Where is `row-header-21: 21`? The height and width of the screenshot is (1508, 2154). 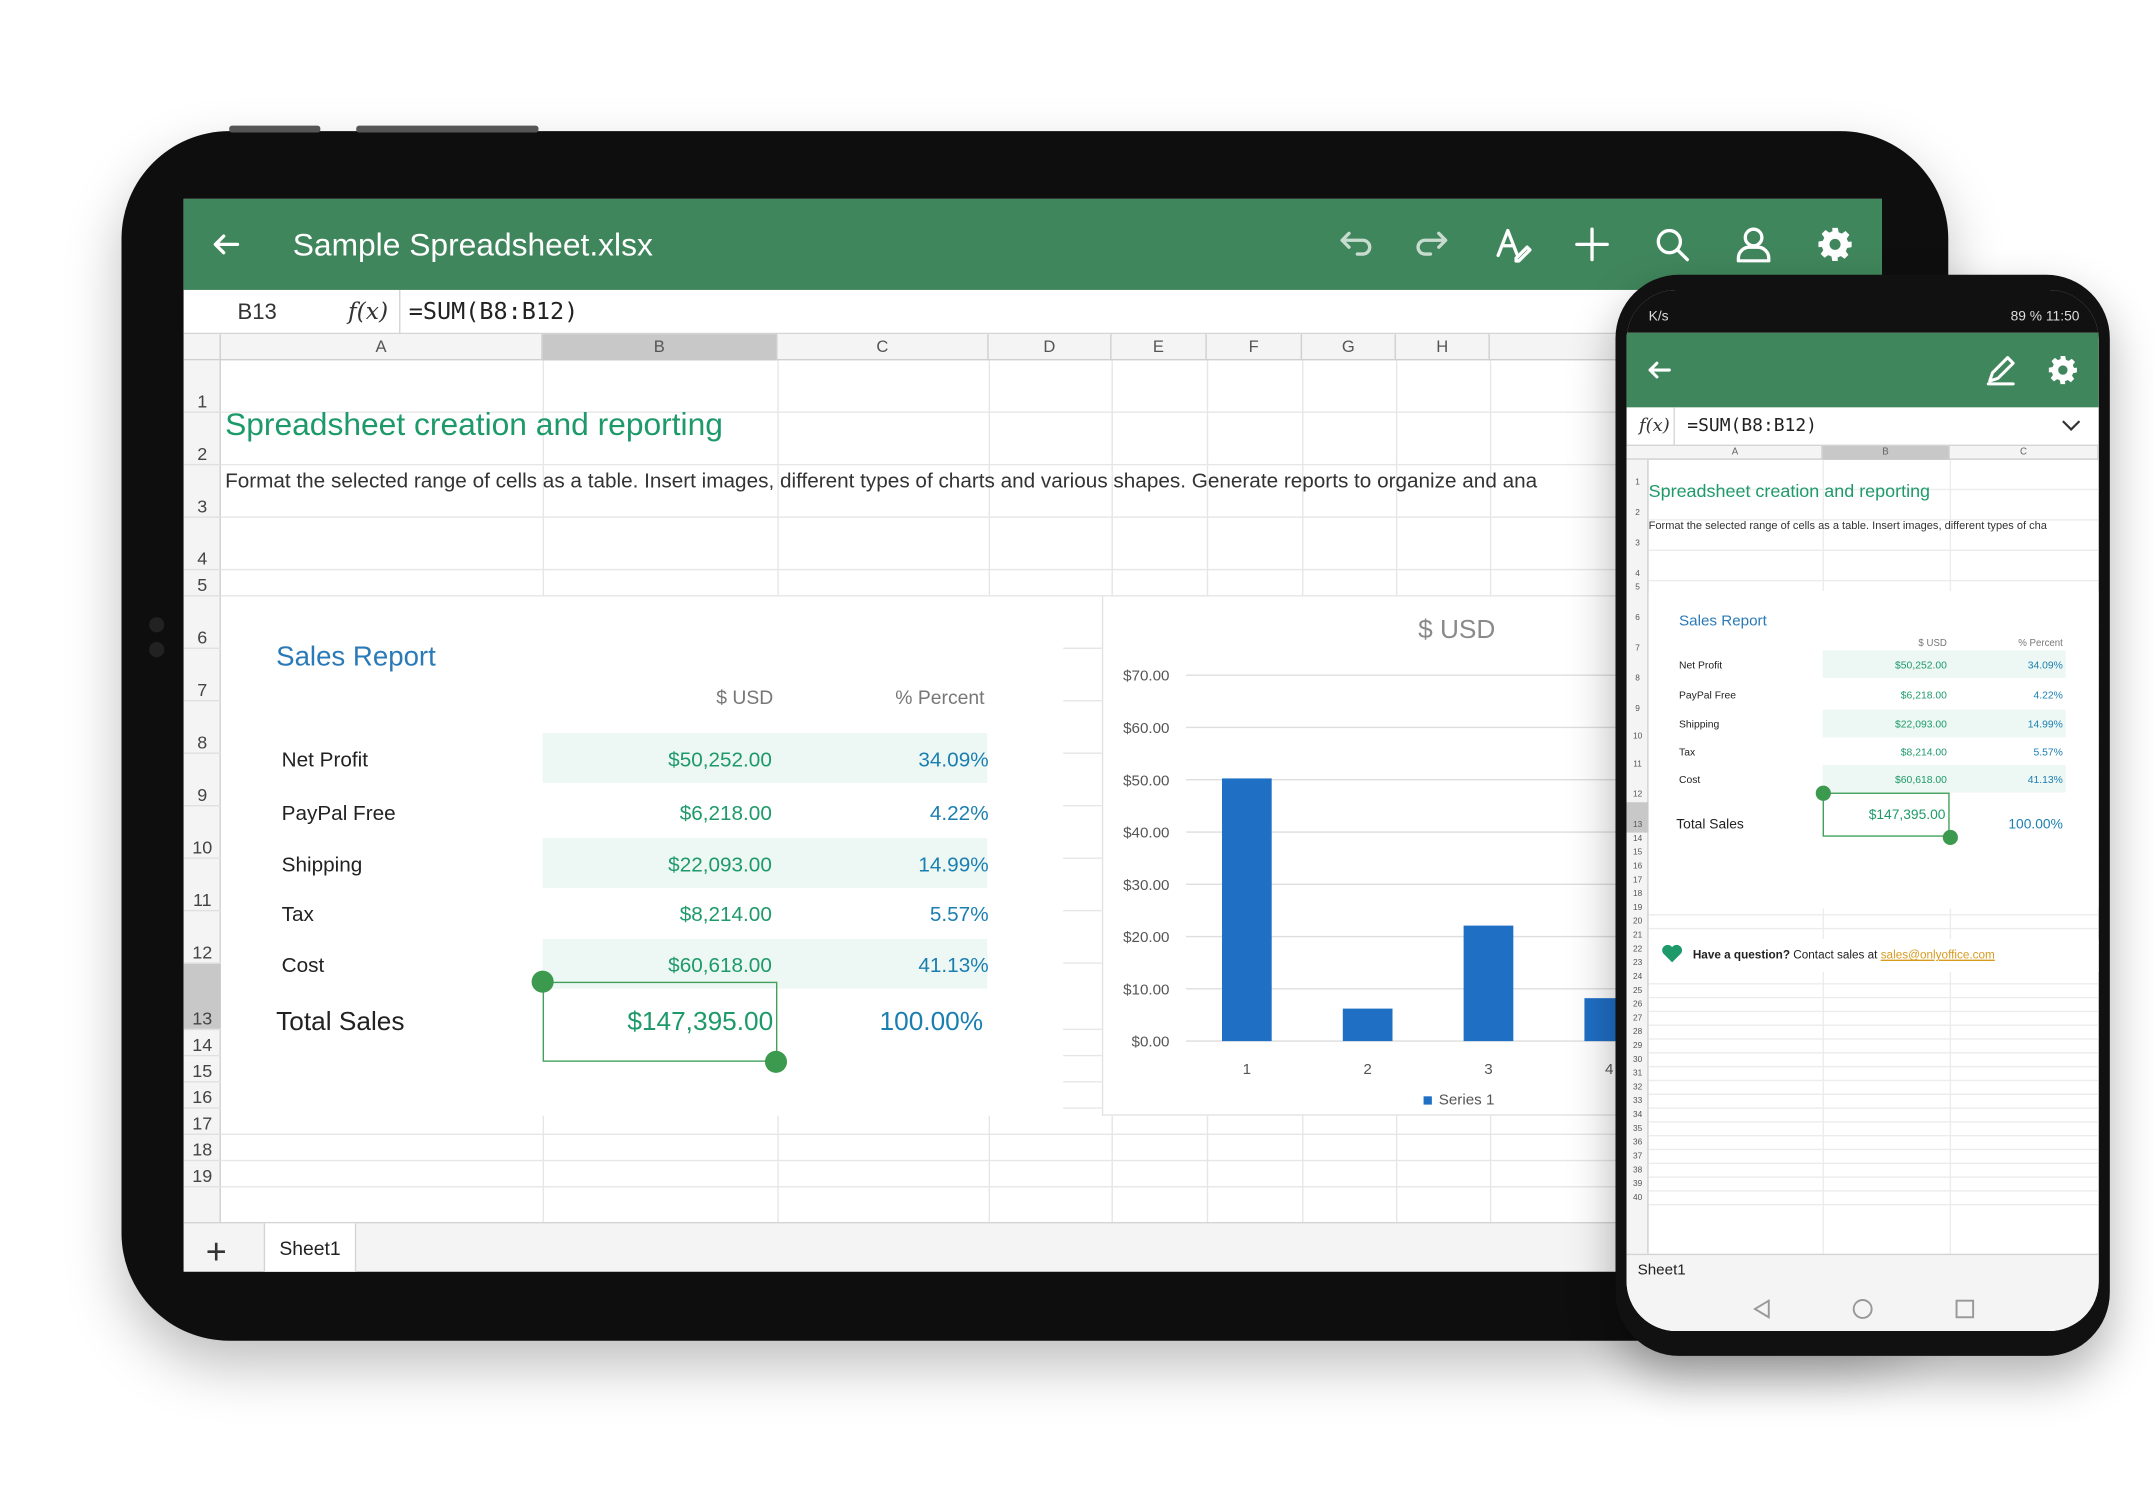
row-header-21: 21 is located at coordinates (1637, 936).